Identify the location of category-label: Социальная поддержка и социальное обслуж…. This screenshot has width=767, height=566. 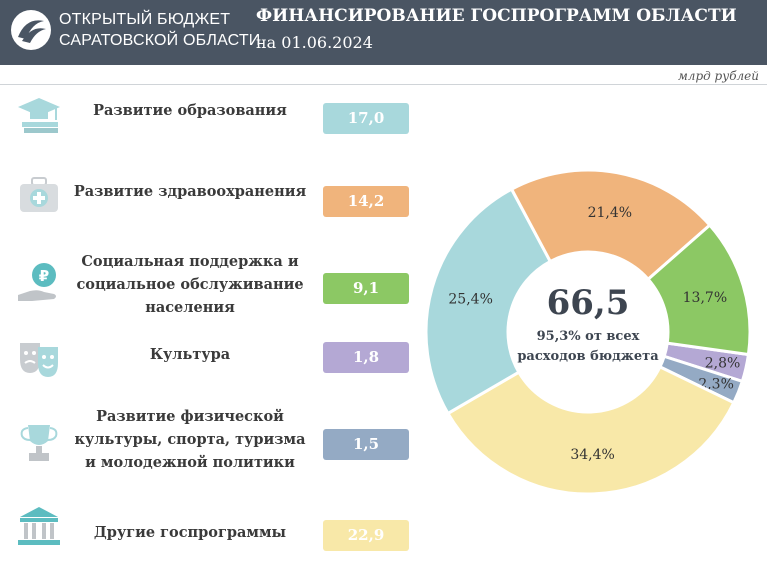
(190, 284).